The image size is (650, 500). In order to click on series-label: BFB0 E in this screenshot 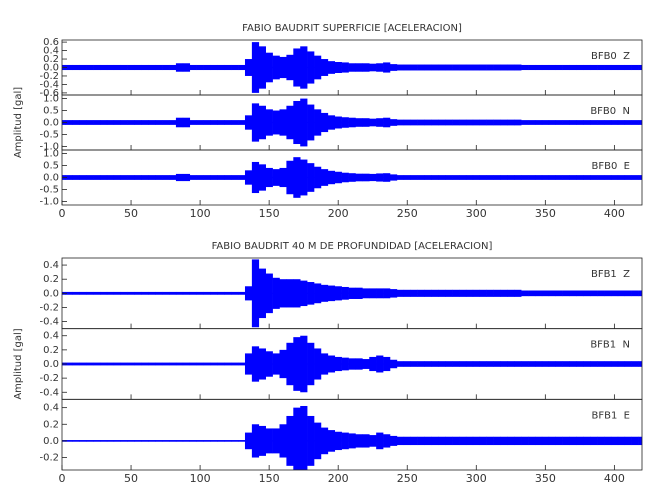, I will do `click(610, 166)`.